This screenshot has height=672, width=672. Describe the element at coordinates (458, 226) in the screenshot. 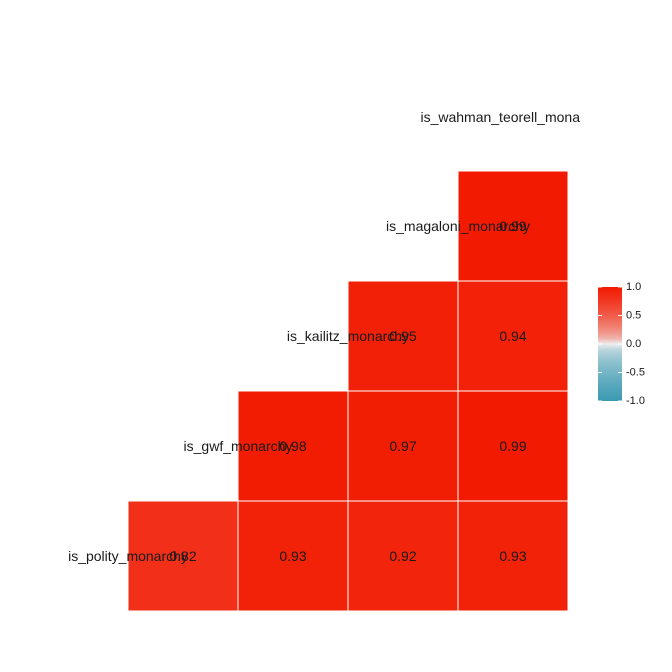

I see `variable-label: is_magaloni_monarchy` at that location.